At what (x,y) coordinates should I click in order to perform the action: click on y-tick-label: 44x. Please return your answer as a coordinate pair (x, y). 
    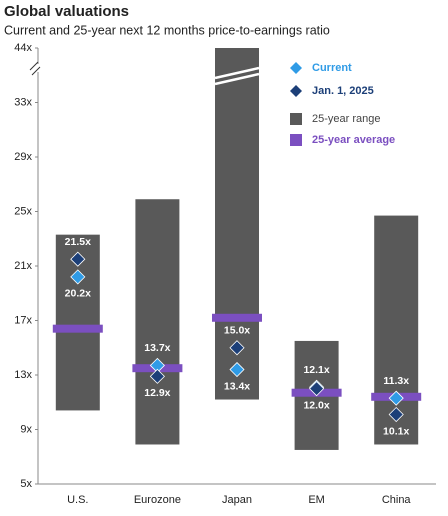
    Looking at the image, I should click on (23, 48).